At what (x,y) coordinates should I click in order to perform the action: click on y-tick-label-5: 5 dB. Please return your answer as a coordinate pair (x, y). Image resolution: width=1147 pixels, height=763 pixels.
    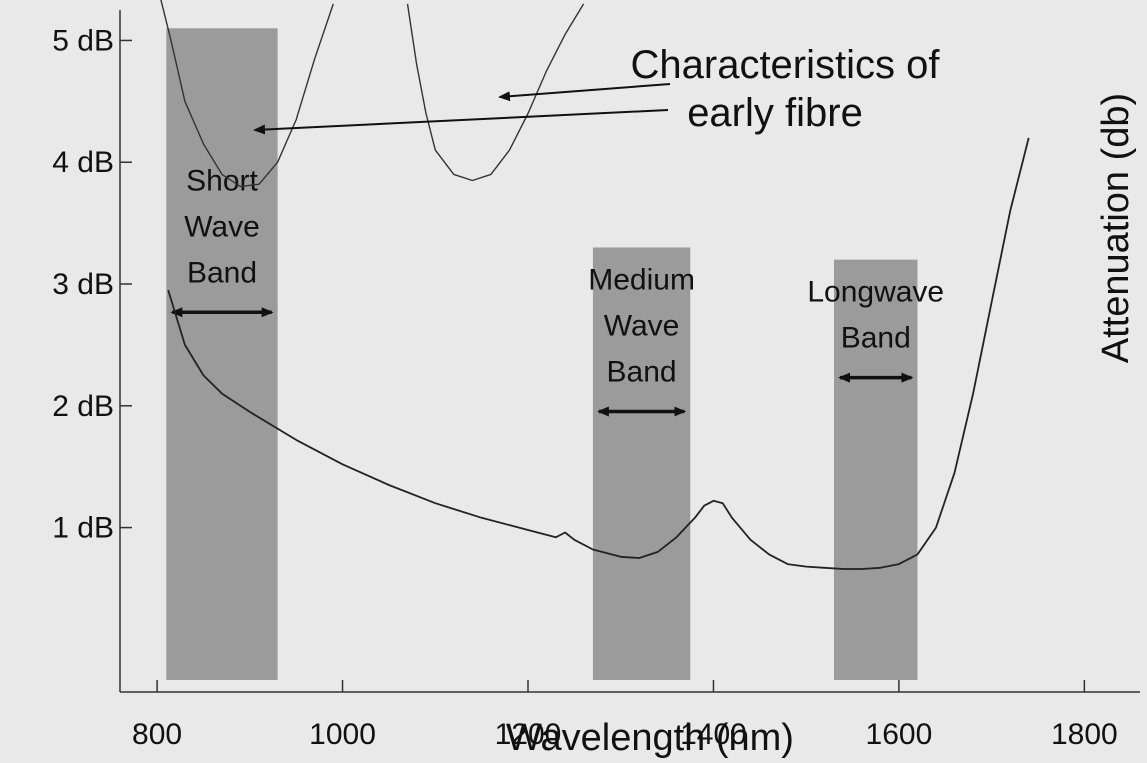
    Looking at the image, I should click on (83, 40).